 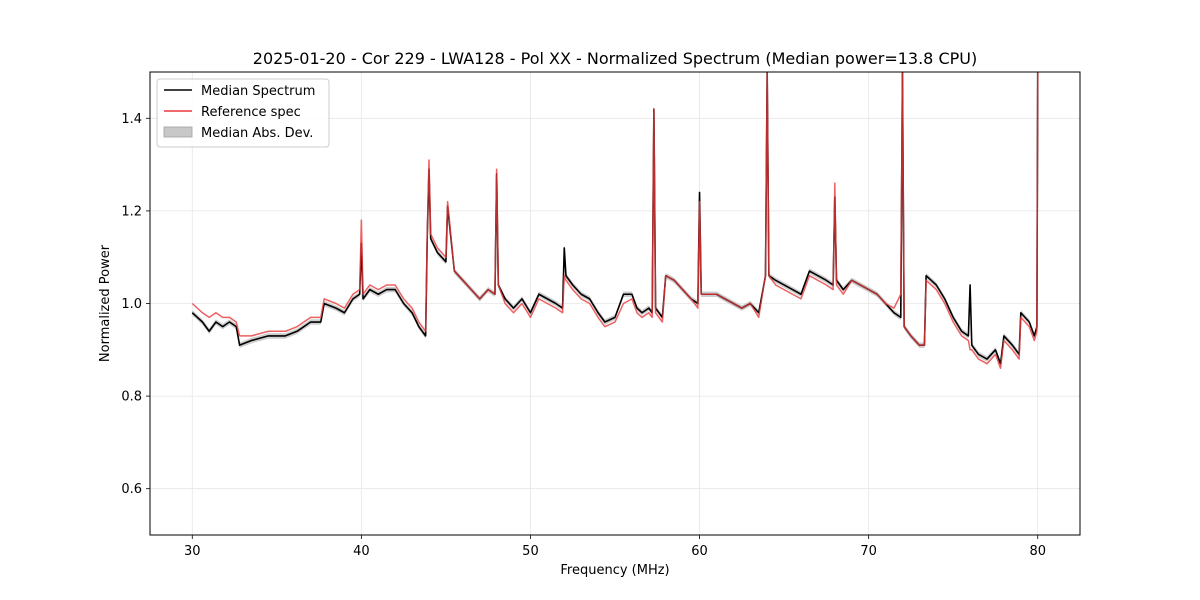 I want to click on x-axis-ticks: 30 40 50 60 70 80, so click(x=615, y=547).